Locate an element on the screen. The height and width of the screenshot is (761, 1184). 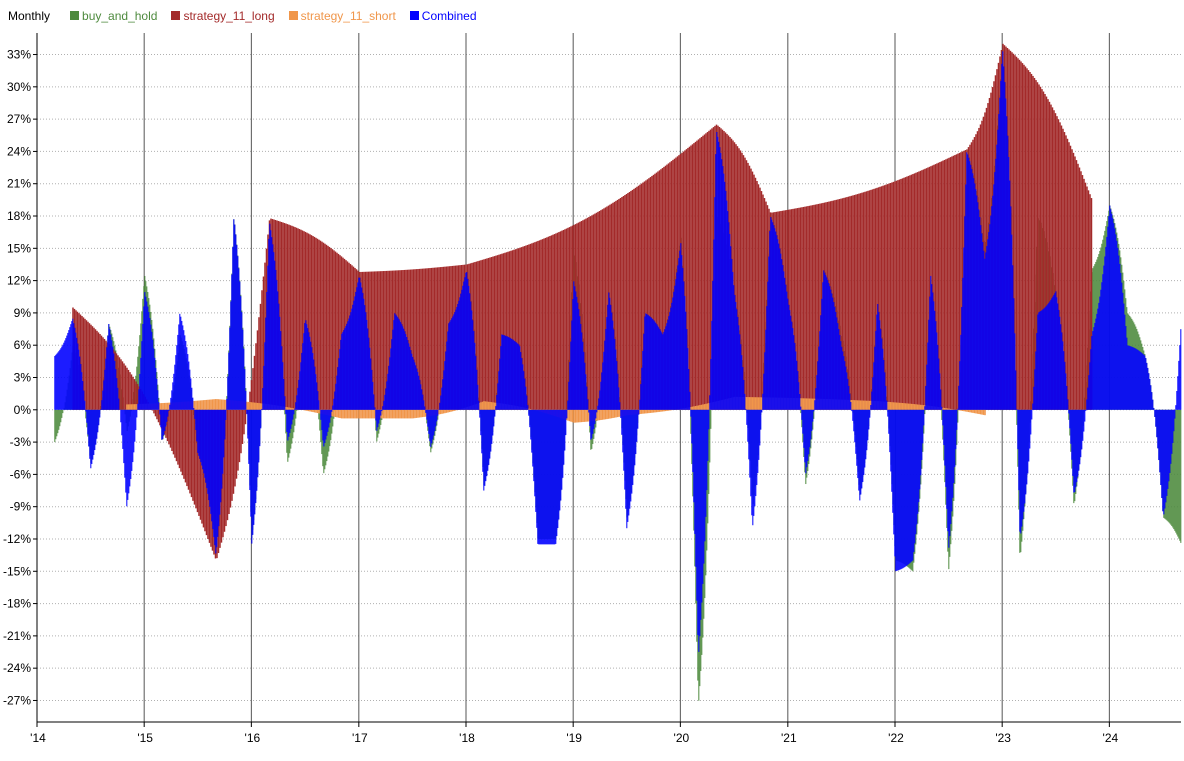
legend-item-strategy-11-long: strategy_11_long is located at coordinates (223, 16).